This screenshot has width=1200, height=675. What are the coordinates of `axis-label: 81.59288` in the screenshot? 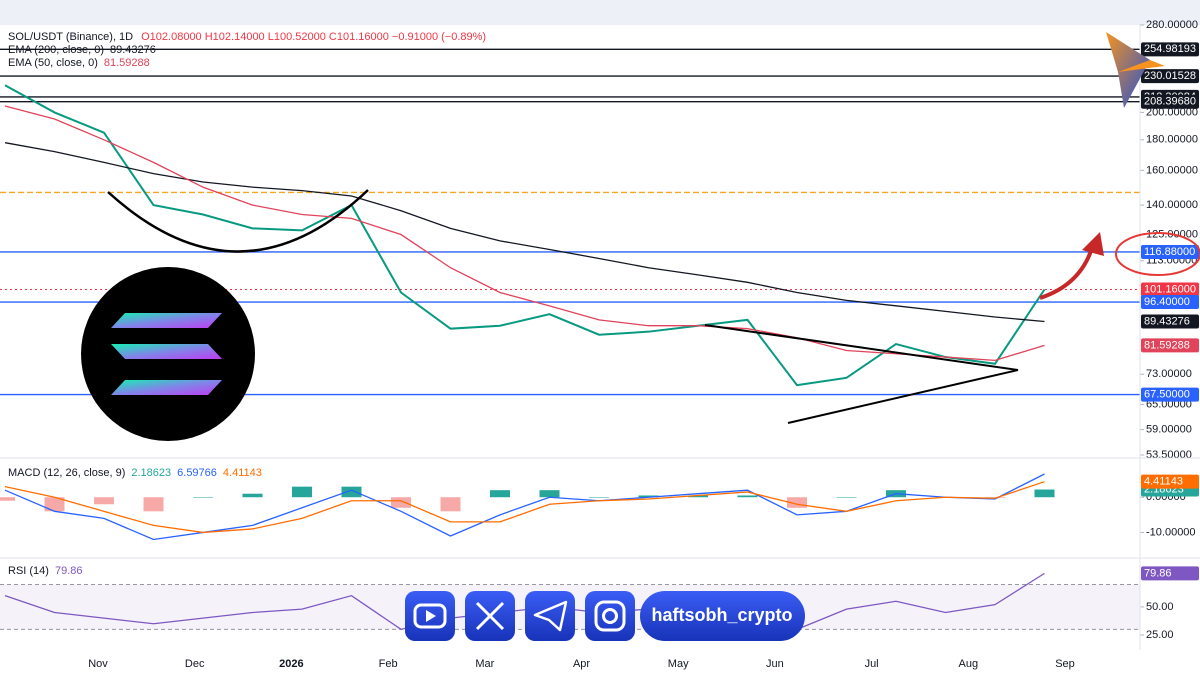 It's located at (1167, 345).